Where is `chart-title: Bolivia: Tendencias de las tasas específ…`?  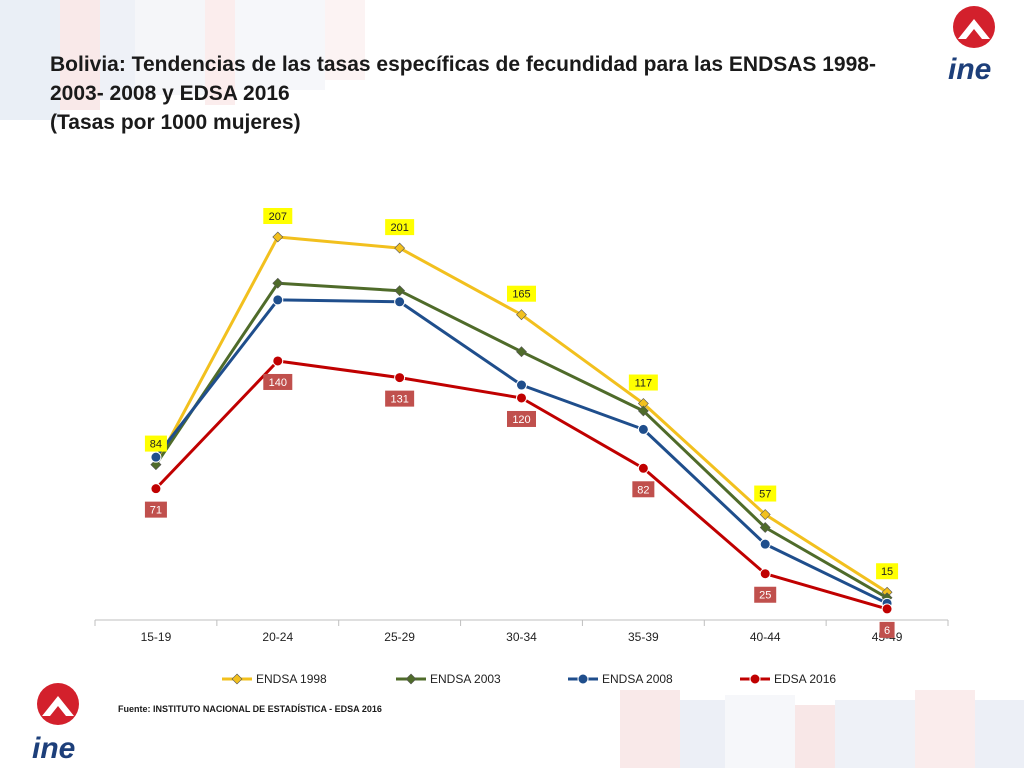
chart-title: Bolivia: Tendencias de las tasas específ… is located at coordinates (480, 93).